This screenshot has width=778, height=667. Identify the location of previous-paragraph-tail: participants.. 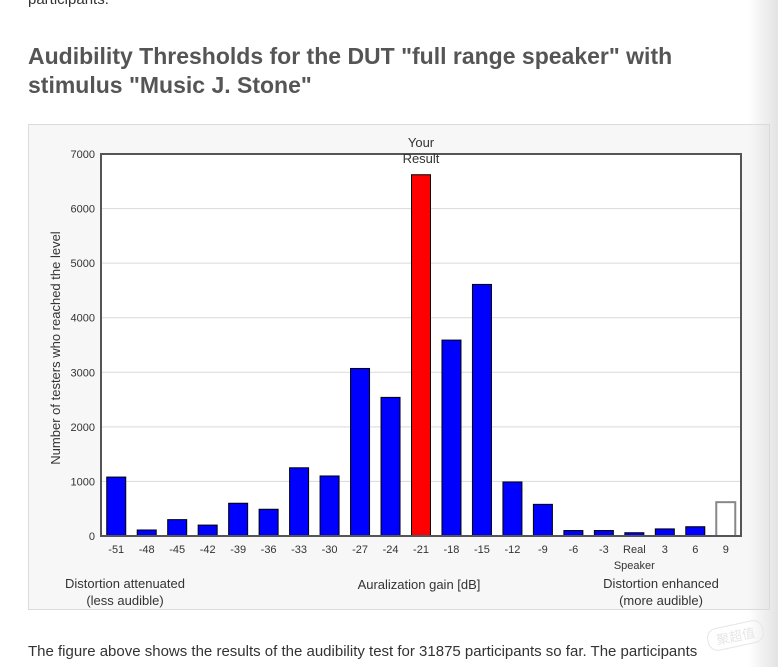
(68, 4).